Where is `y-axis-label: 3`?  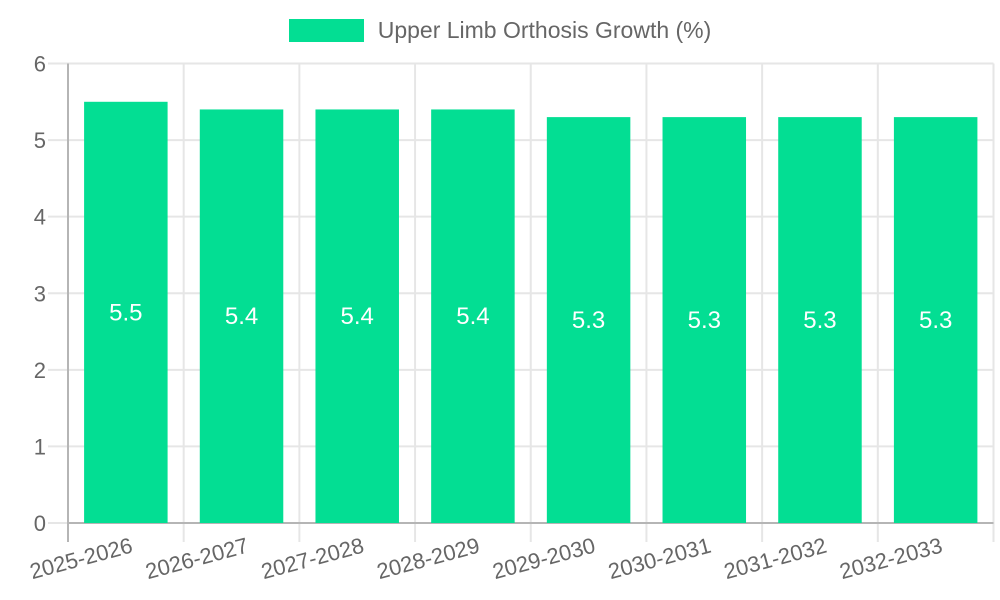
y-axis-label: 3 is located at coordinates (40, 293).